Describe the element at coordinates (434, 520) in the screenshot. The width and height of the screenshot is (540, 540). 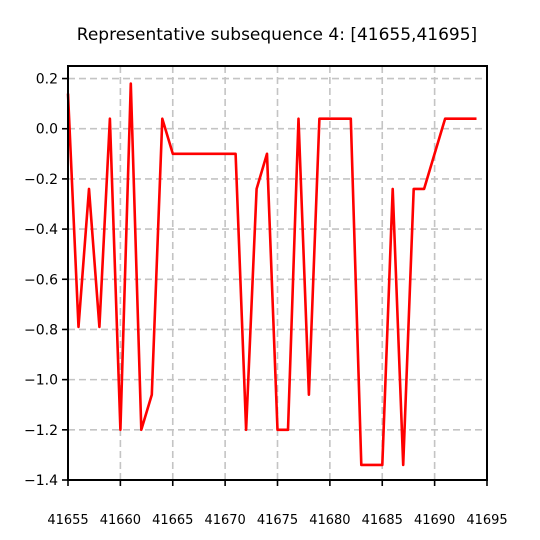
I see `x-tick-label: 41690` at that location.